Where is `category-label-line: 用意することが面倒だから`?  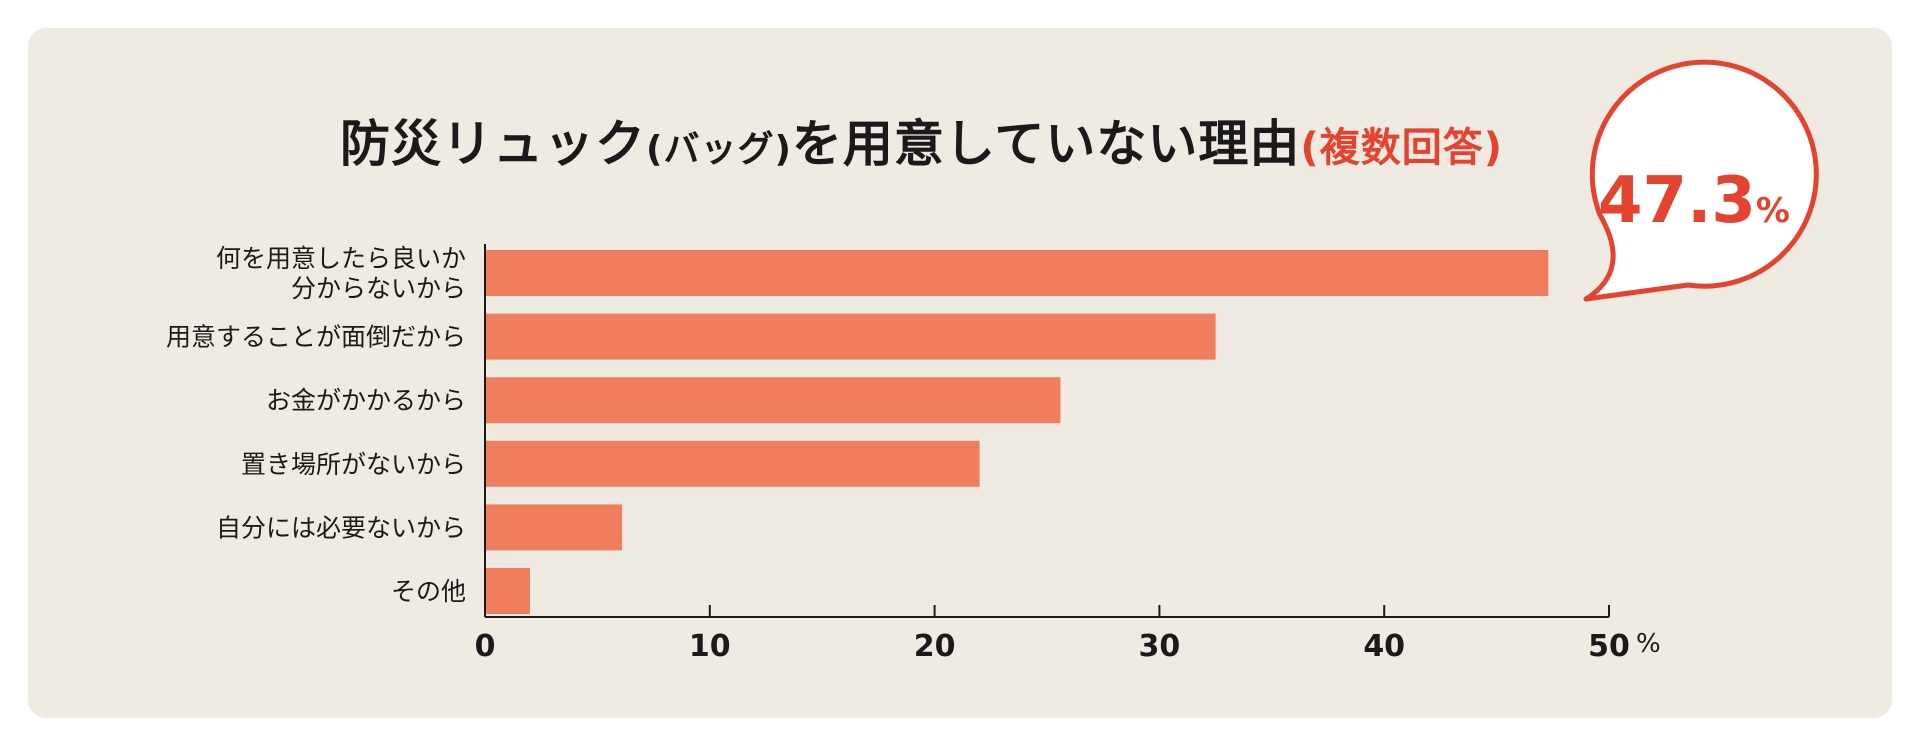
category-label-line: 用意することが面倒だから is located at coordinates (316, 337).